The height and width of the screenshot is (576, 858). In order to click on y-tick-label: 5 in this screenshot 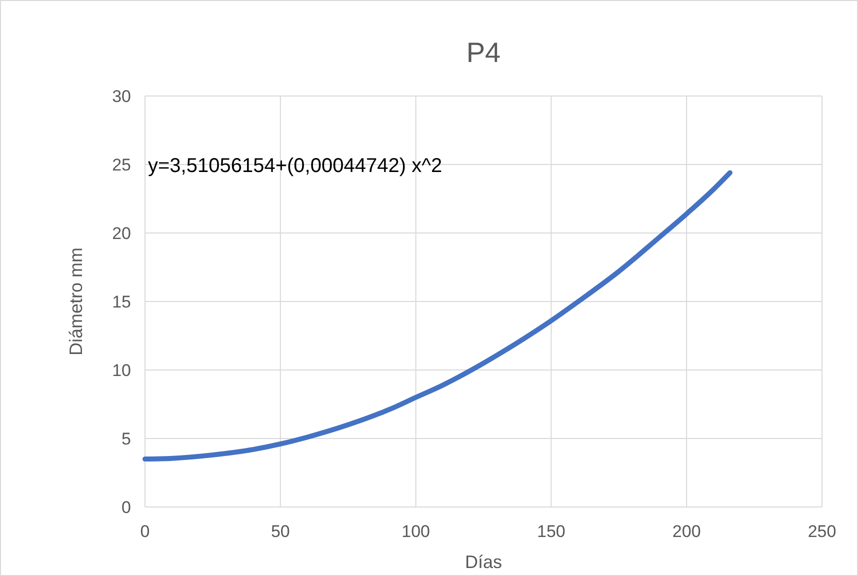, I will do `click(126, 438)`.